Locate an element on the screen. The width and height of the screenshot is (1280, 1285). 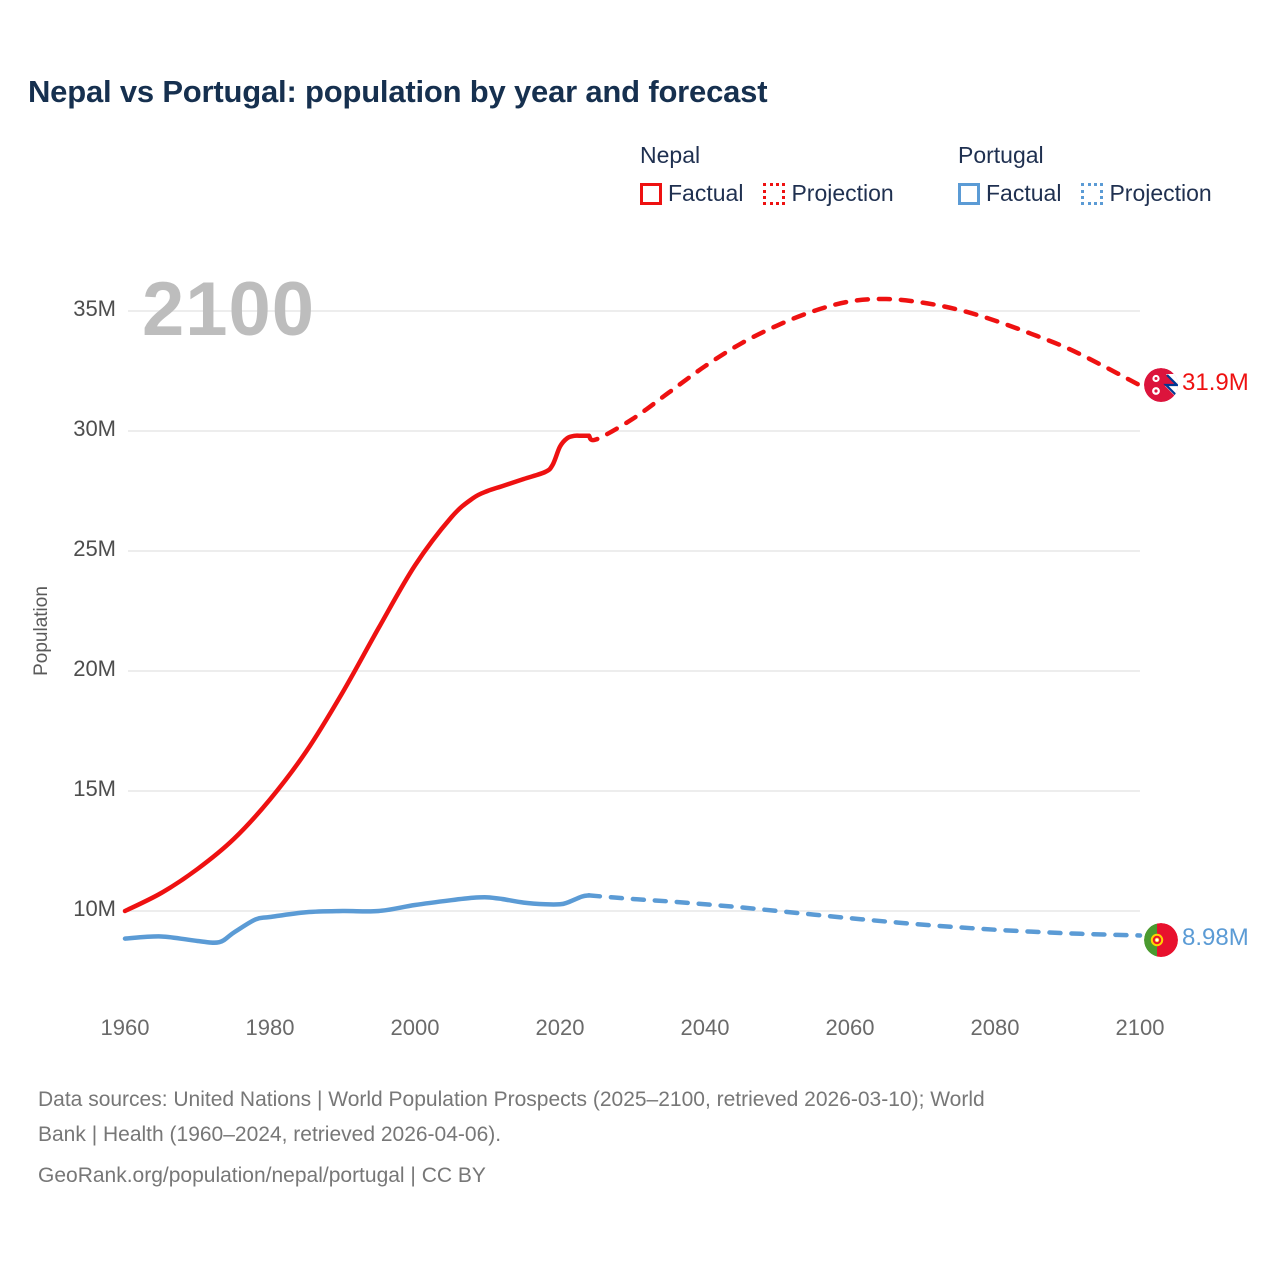
legend-item-portugal-projection: Projection is located at coordinates (1146, 193).